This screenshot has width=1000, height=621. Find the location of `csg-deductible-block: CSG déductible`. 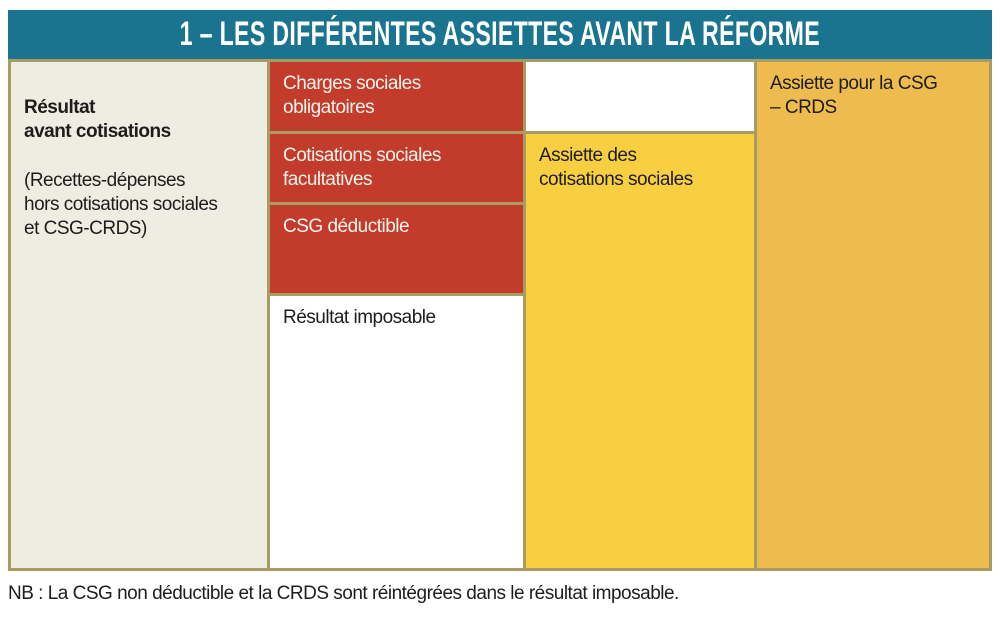

csg-deductible-block: CSG déductible is located at coordinates (396, 249).